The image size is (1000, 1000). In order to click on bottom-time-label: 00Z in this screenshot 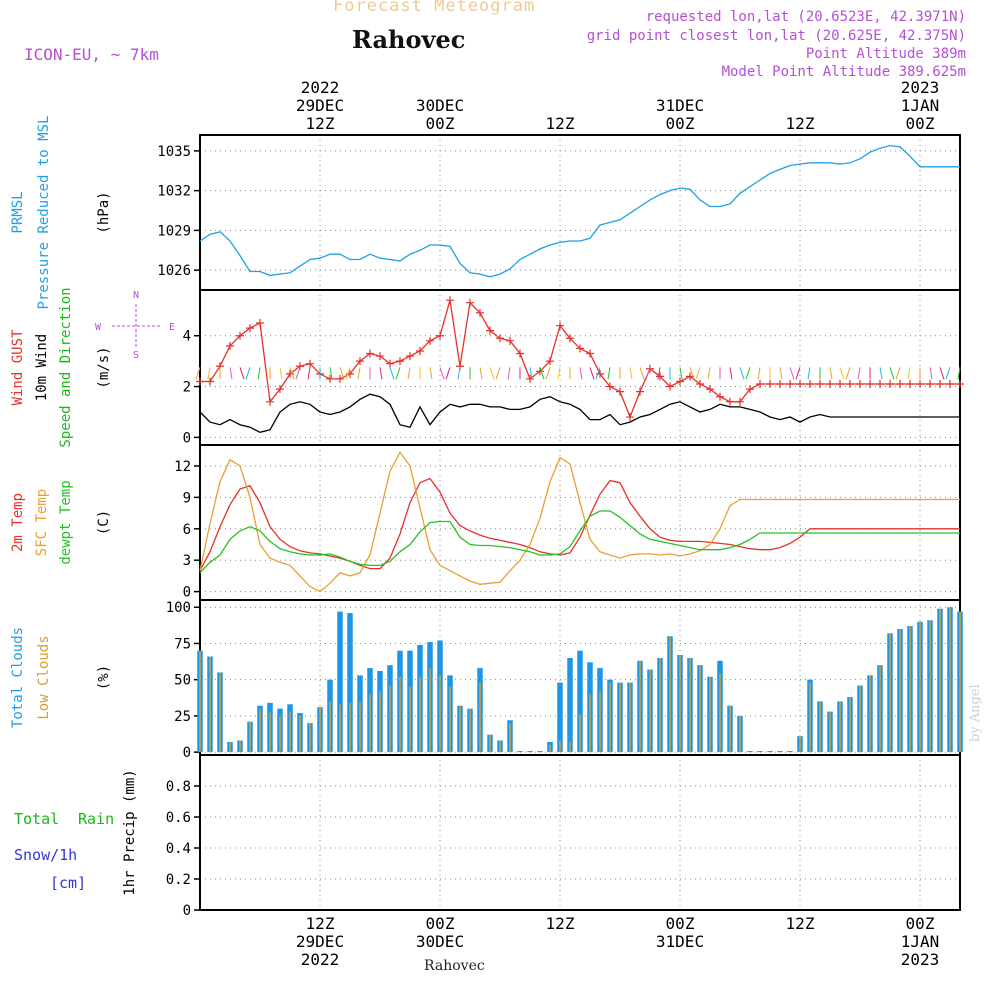, I will do `click(680, 923)`.